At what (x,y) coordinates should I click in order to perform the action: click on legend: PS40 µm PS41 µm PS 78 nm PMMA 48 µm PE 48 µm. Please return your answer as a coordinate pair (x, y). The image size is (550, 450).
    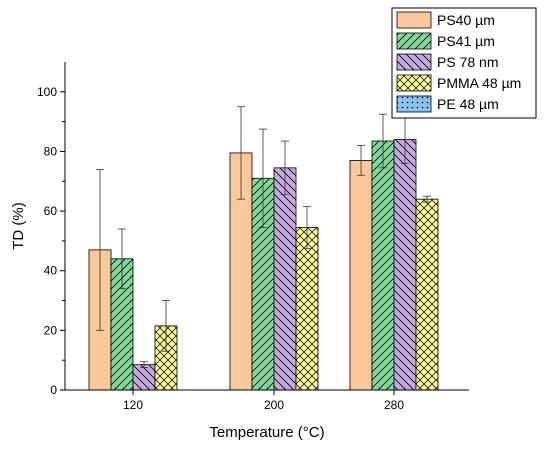
    Looking at the image, I should click on (464, 63).